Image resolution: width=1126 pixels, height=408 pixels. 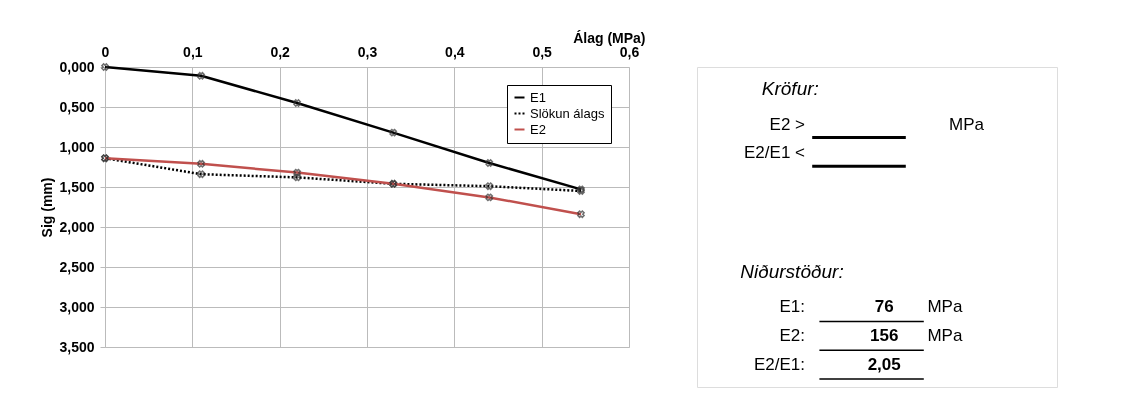 What do you see at coordinates (792, 335) in the screenshot?
I see `text: E2:` at bounding box center [792, 335].